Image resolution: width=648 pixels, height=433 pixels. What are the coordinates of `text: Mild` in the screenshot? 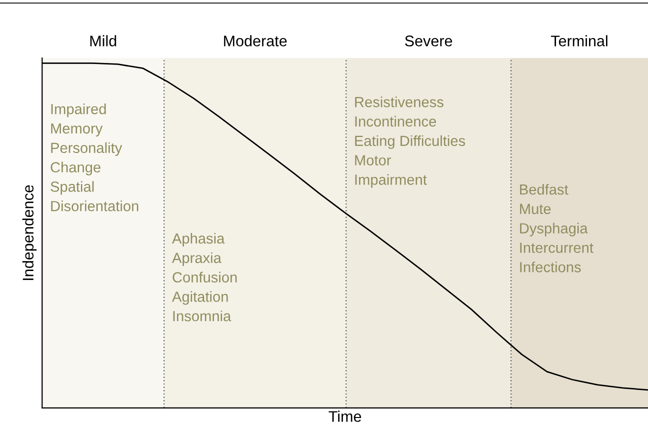 It's located at (103, 40).